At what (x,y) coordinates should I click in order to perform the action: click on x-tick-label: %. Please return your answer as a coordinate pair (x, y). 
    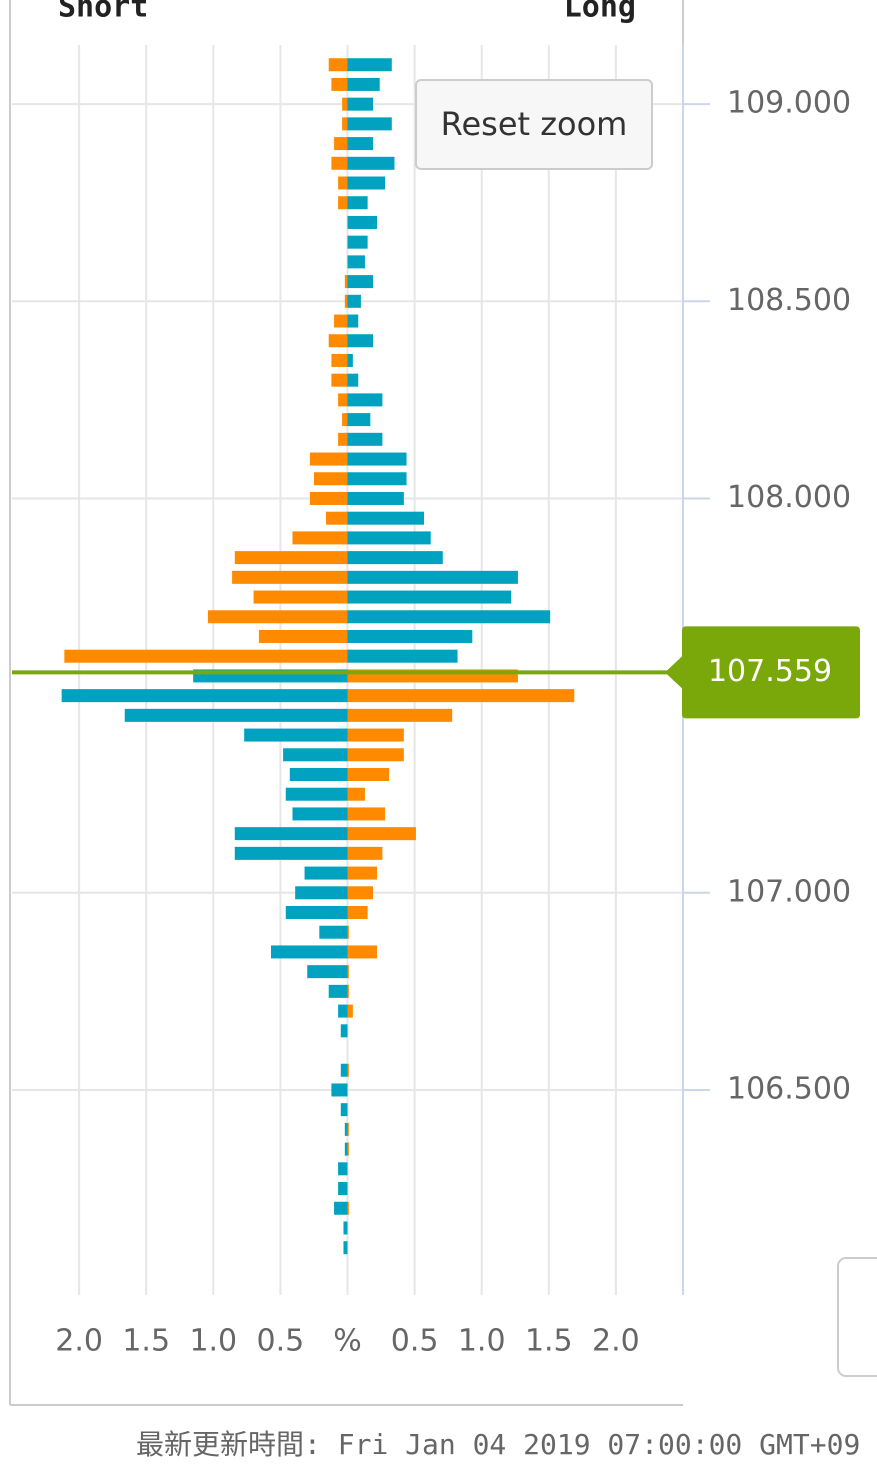
    Looking at the image, I should click on (347, 1341).